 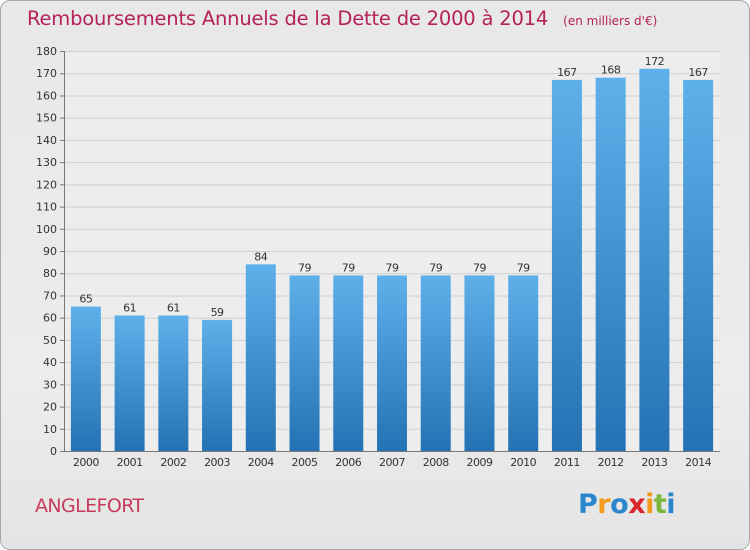 I want to click on y-tick-label: 90, so click(x=50, y=251).